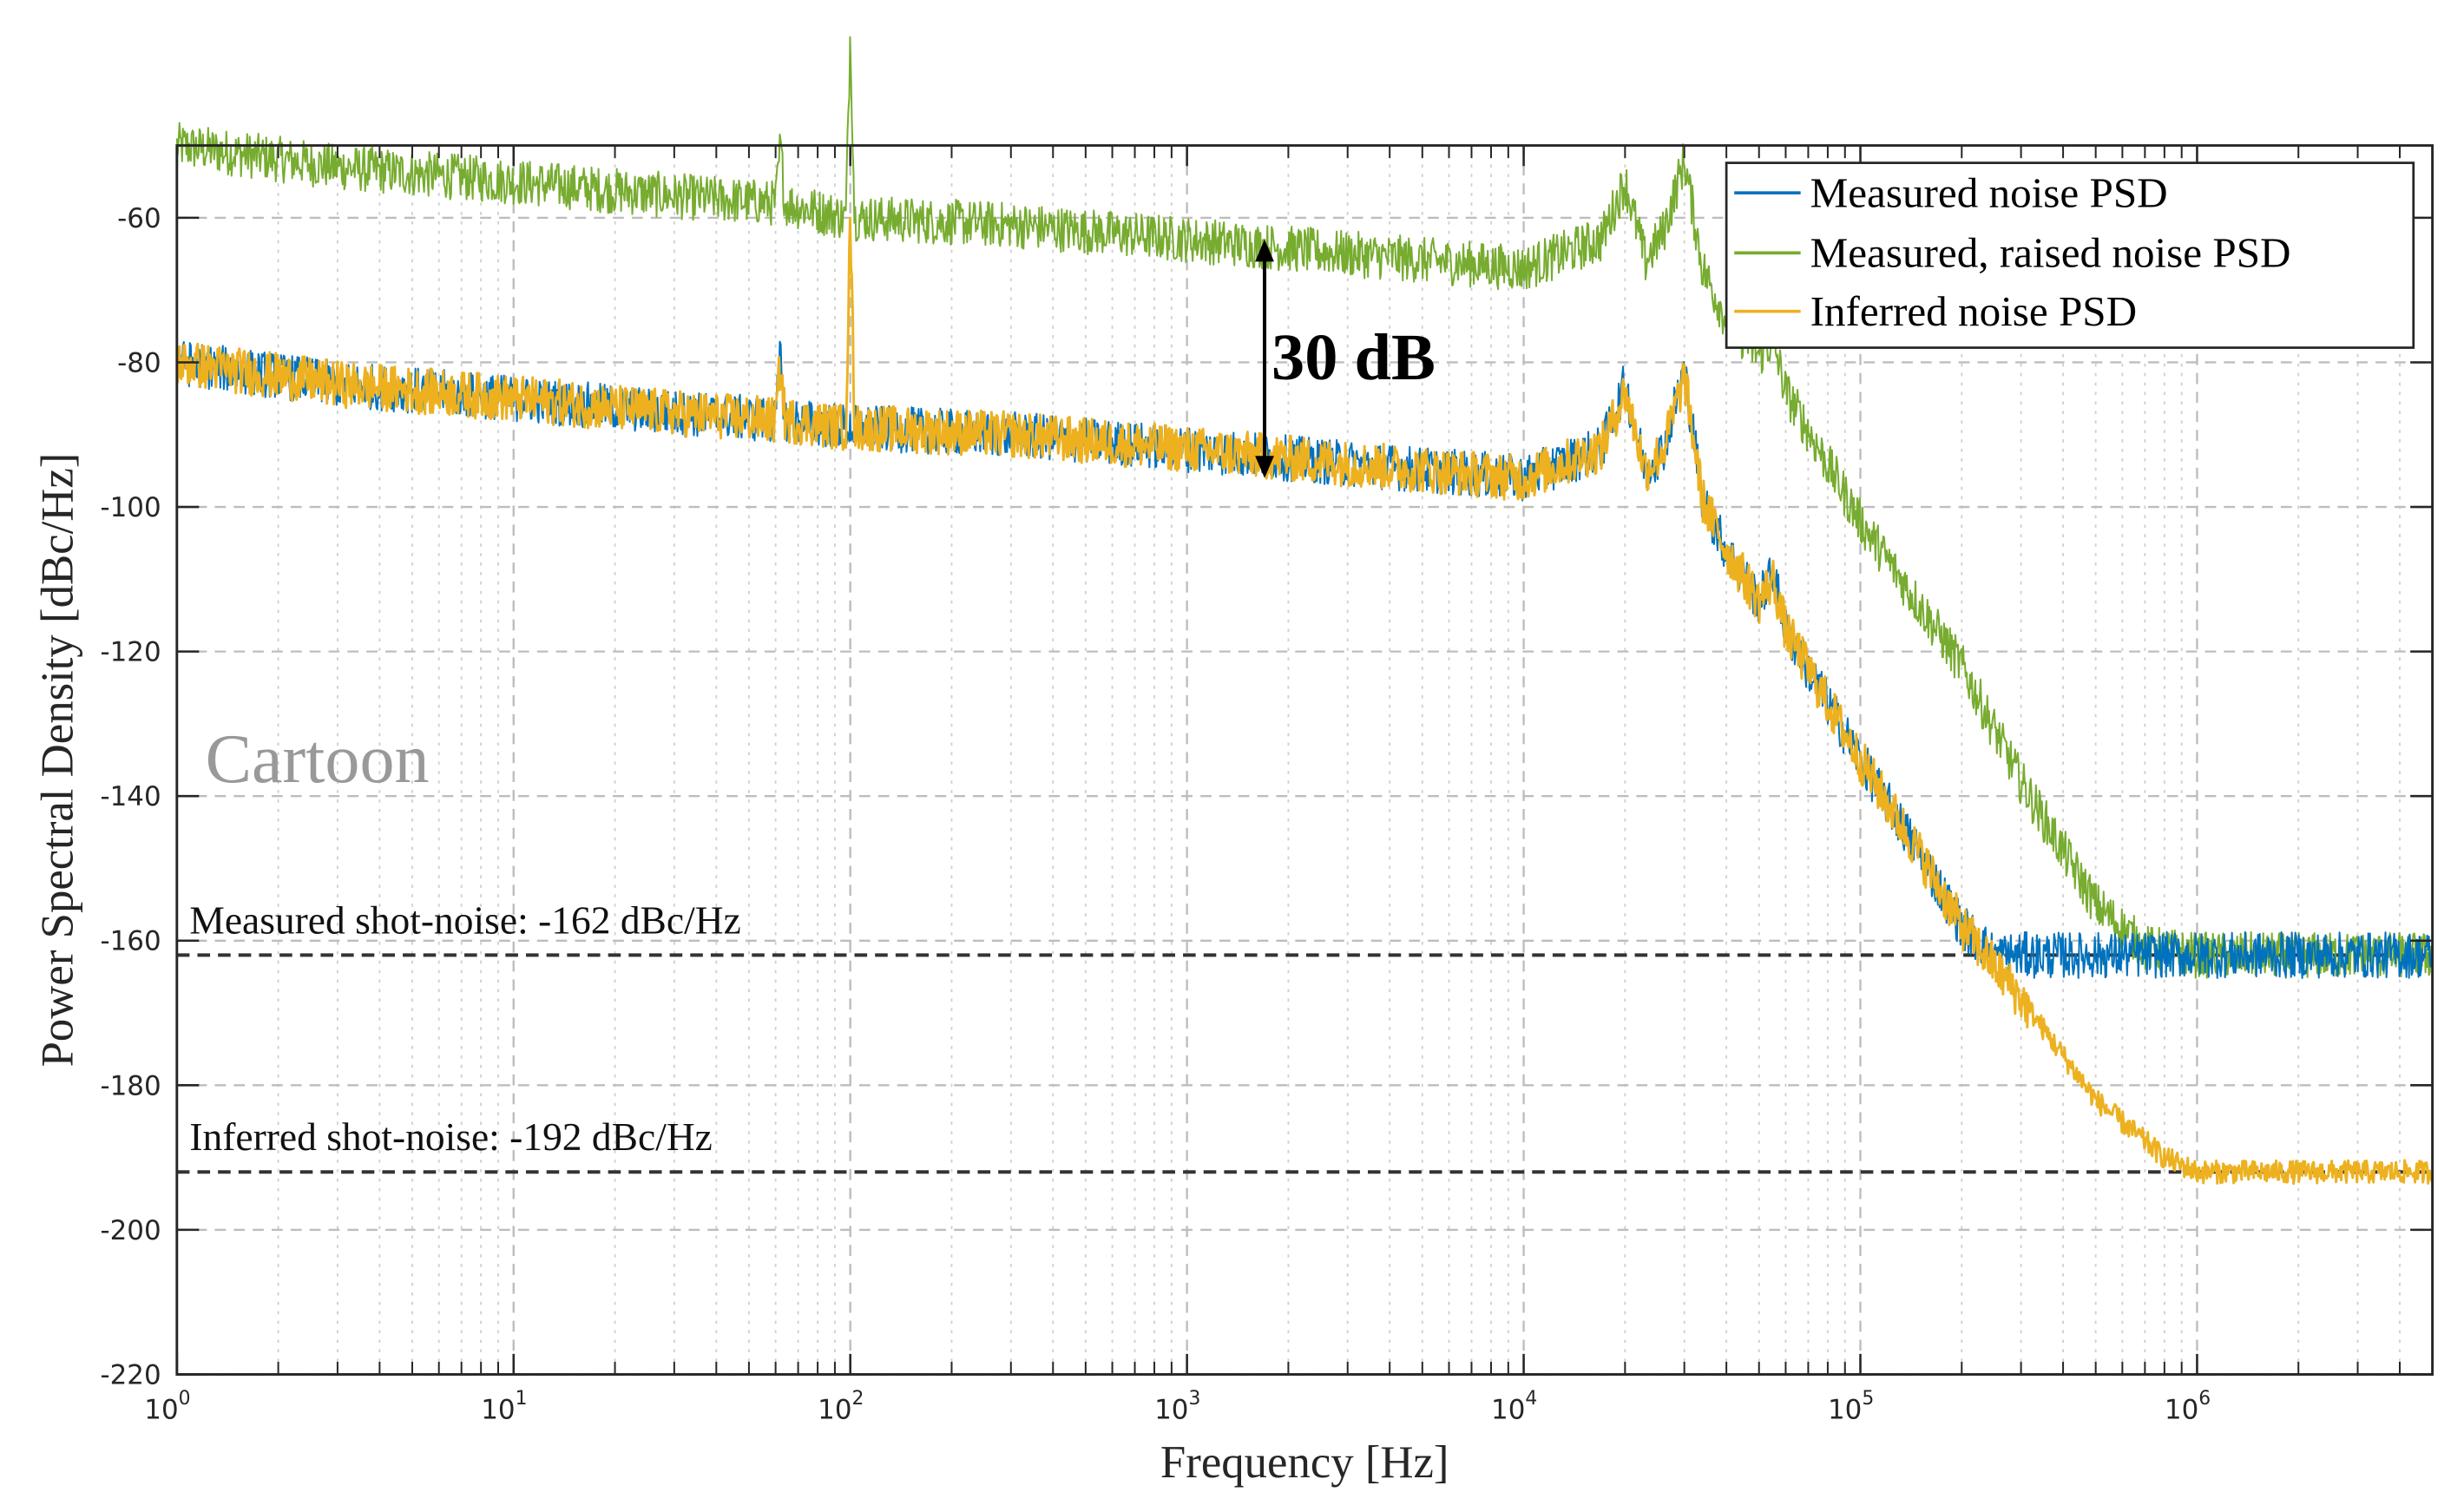  What do you see at coordinates (318, 759) in the screenshot?
I see `cartoon-watermark: Cartoon` at bounding box center [318, 759].